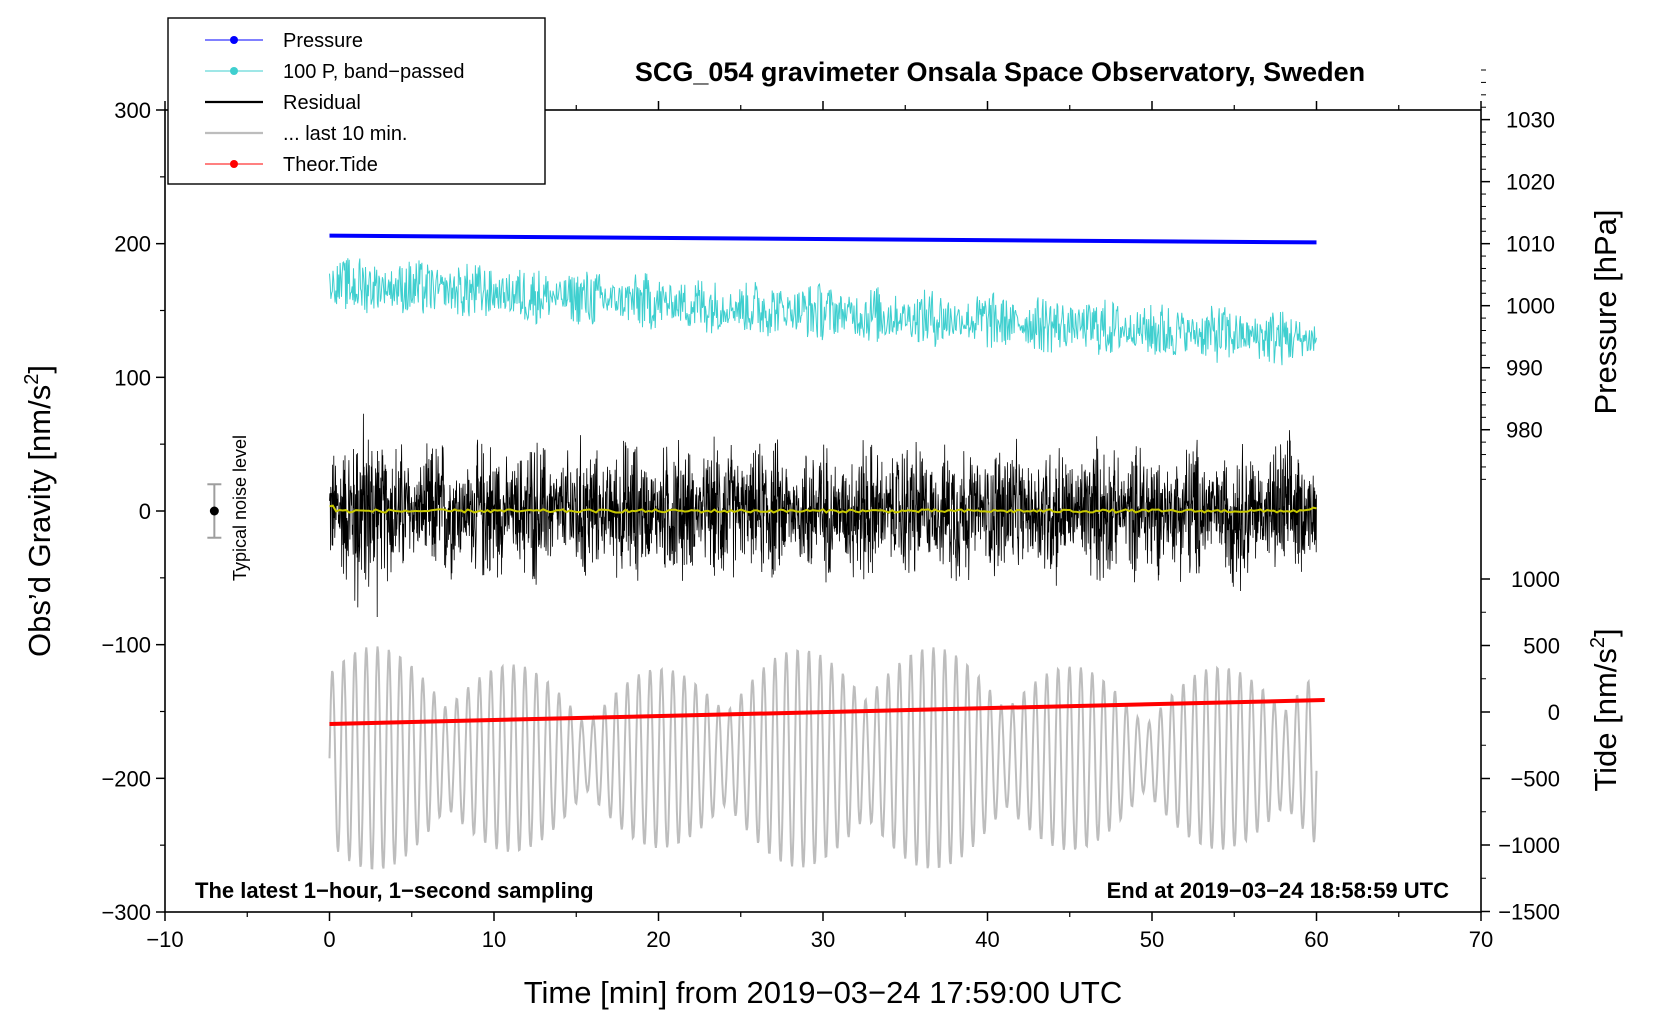 The width and height of the screenshot is (1660, 1020). Describe the element at coordinates (987, 939) in the screenshot. I see `x-tick-label: 40` at that location.